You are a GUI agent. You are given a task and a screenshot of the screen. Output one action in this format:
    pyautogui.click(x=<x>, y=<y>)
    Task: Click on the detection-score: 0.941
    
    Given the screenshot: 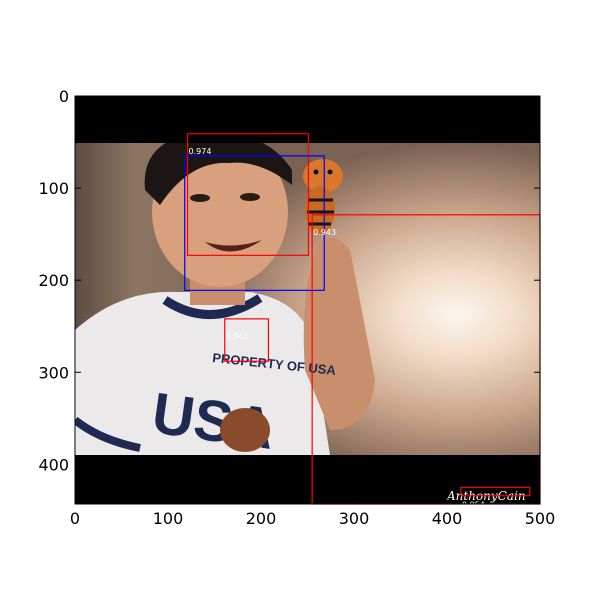 What is the action you would take?
    pyautogui.click(x=237, y=336)
    